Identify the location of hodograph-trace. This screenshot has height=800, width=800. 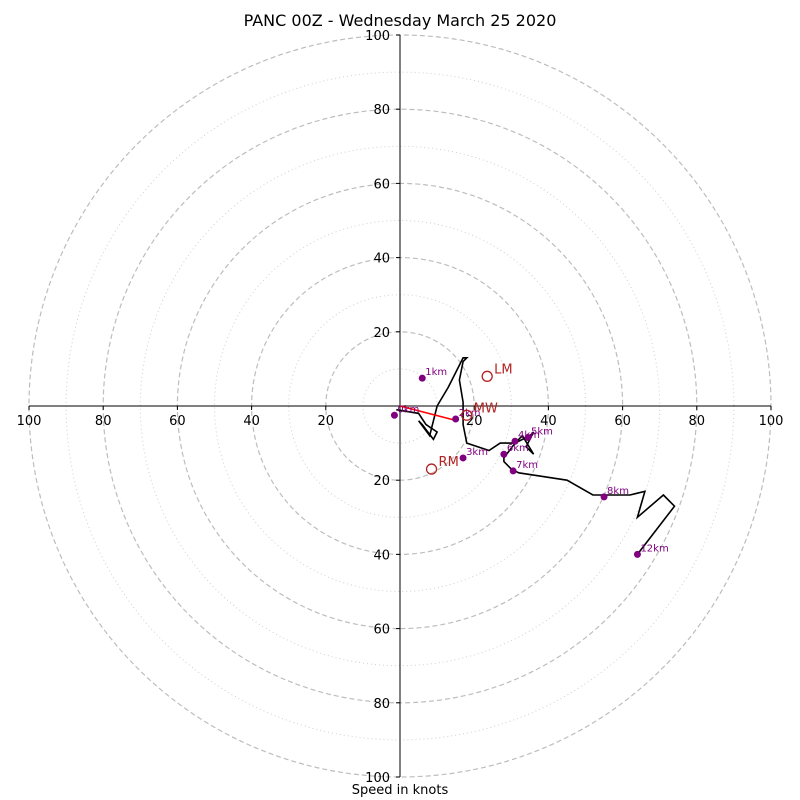
(536, 455).